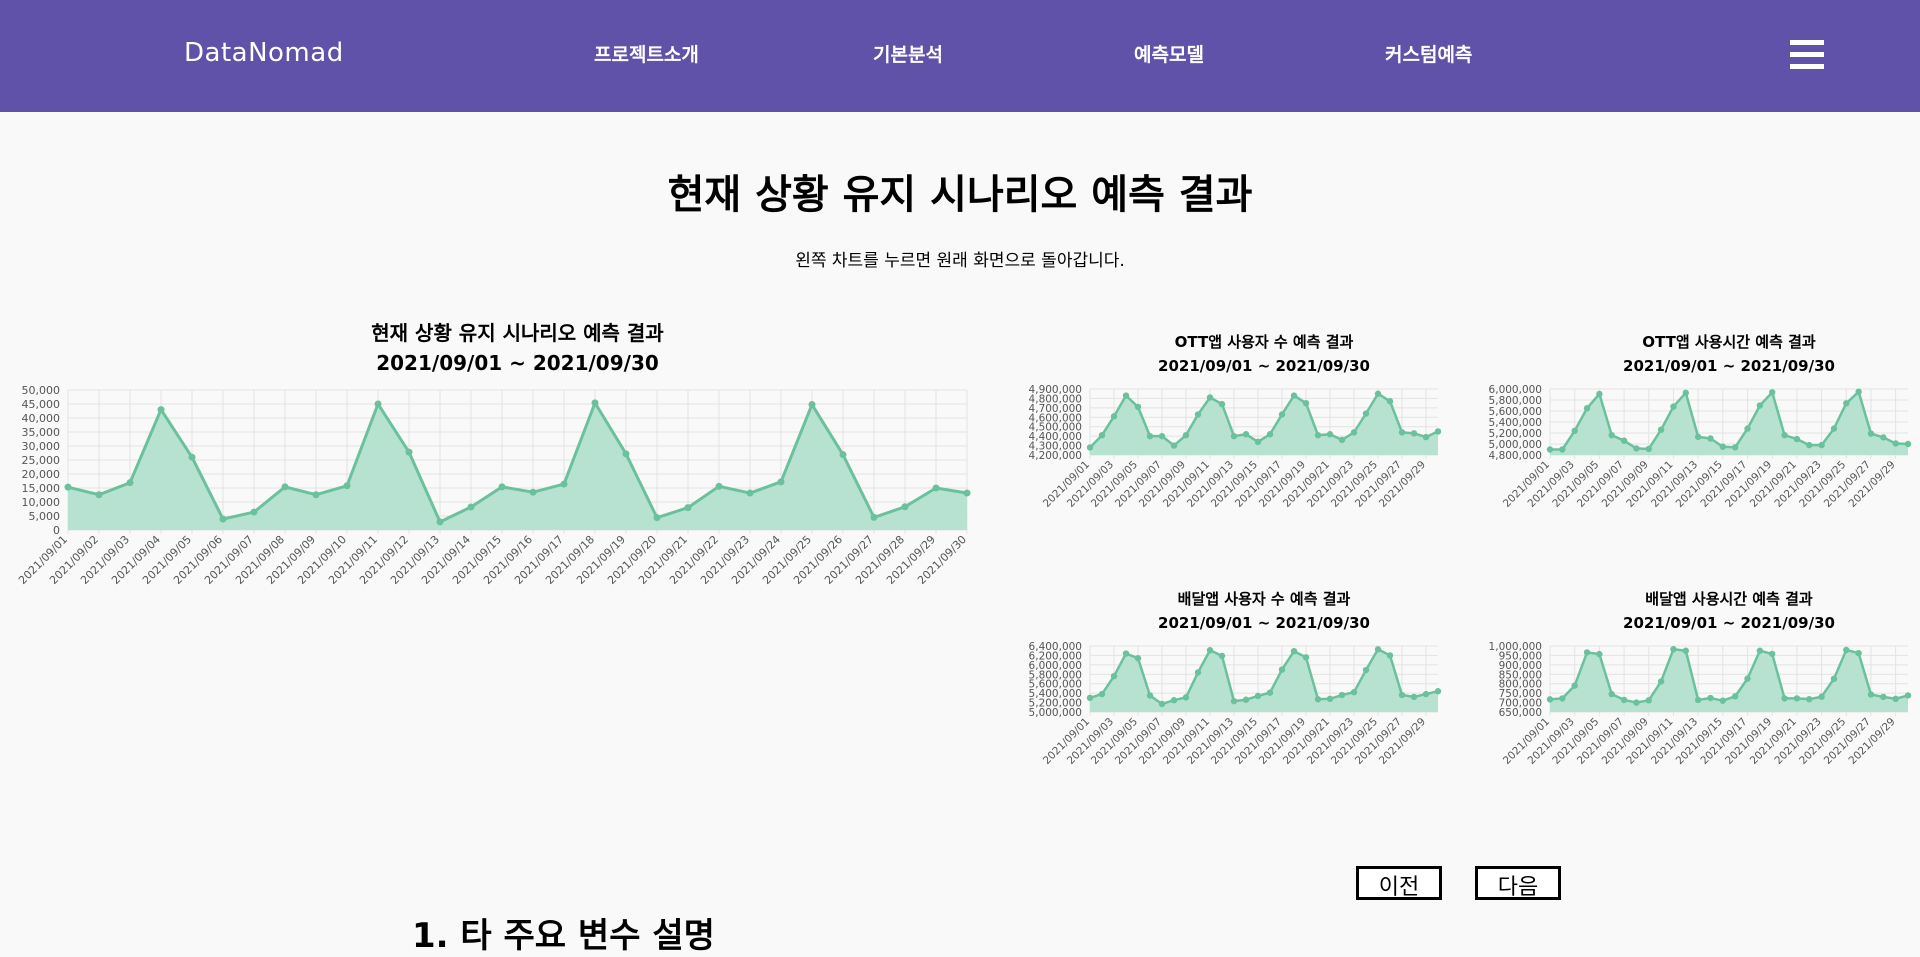 The height and width of the screenshot is (957, 1920). Describe the element at coordinates (1807, 55) in the screenshot. I see `hamburger-menu-icon` at that location.